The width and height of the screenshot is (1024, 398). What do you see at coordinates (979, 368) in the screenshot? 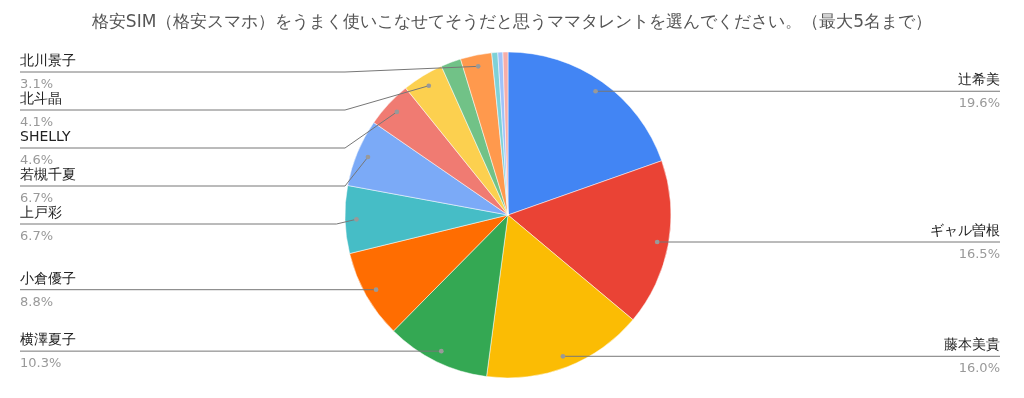
I see `data-label: 16.0%` at bounding box center [979, 368].